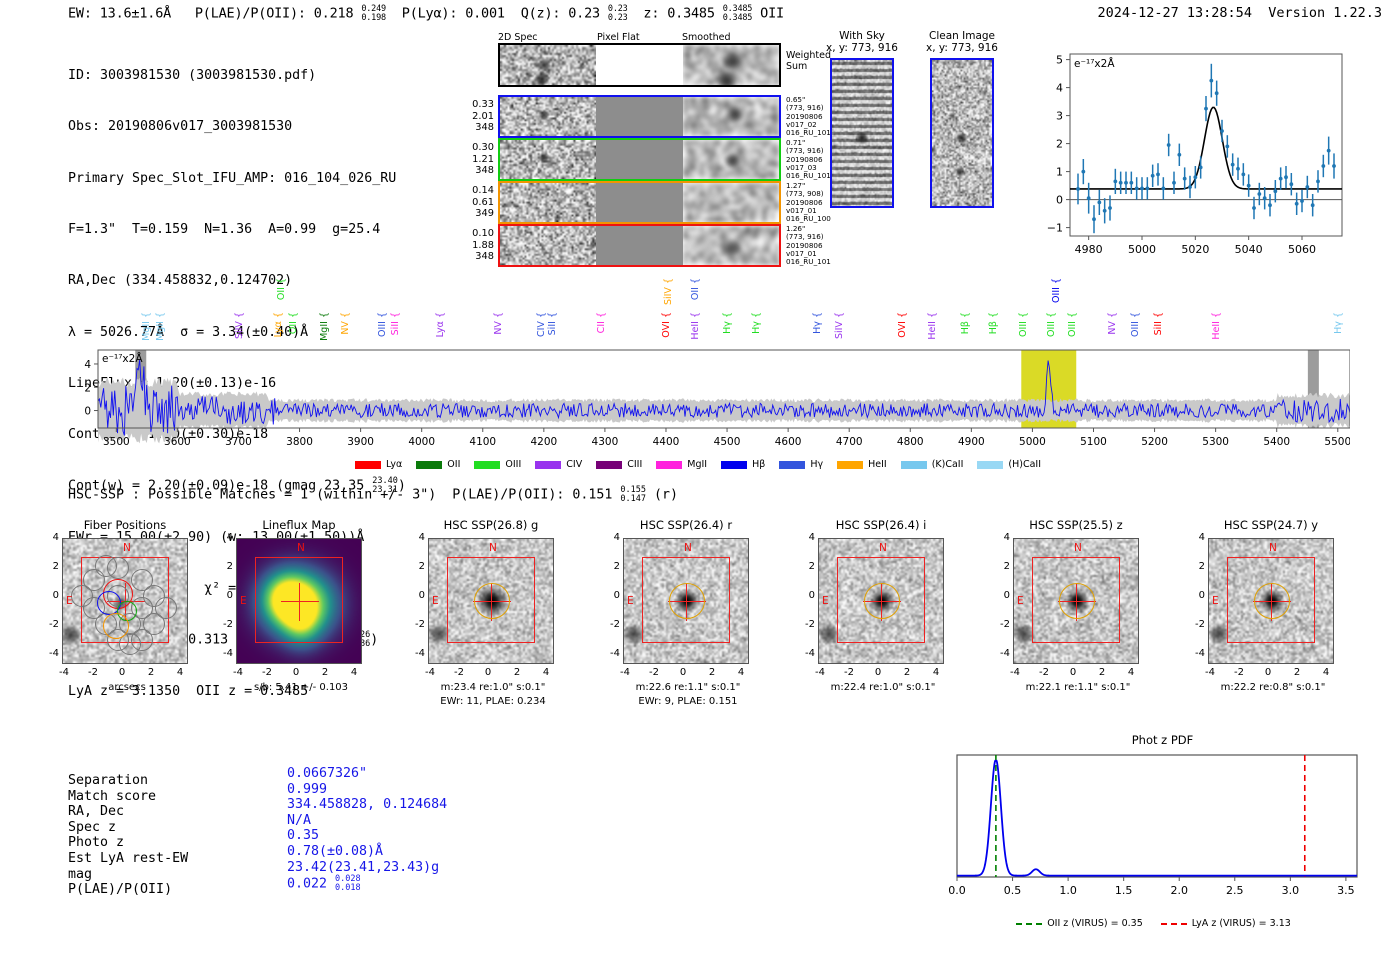  What do you see at coordinates (947, 464) in the screenshot?
I see `legend-label: (K)CaII` at bounding box center [947, 464].